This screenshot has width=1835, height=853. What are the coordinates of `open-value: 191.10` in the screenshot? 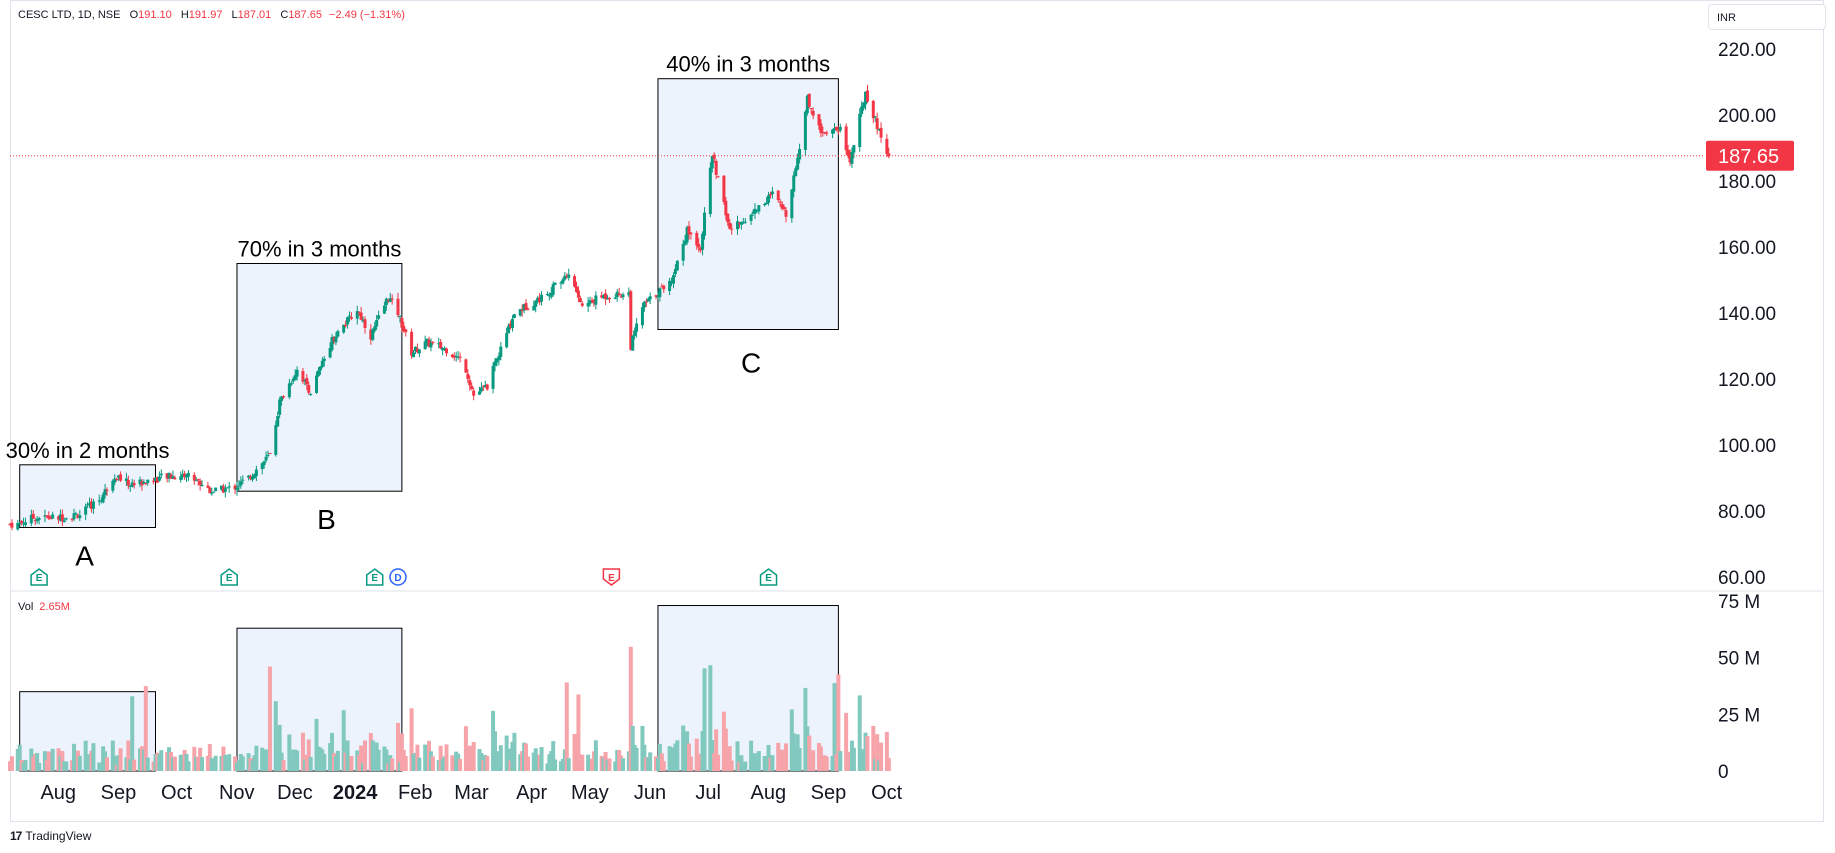 It's located at (155, 15).